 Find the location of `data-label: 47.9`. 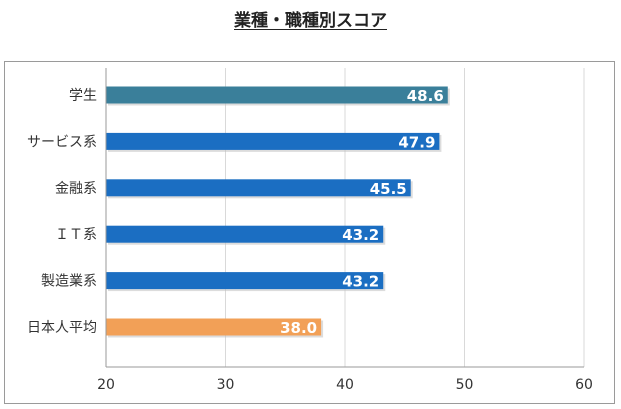

data-label: 47.9 is located at coordinates (416, 142).